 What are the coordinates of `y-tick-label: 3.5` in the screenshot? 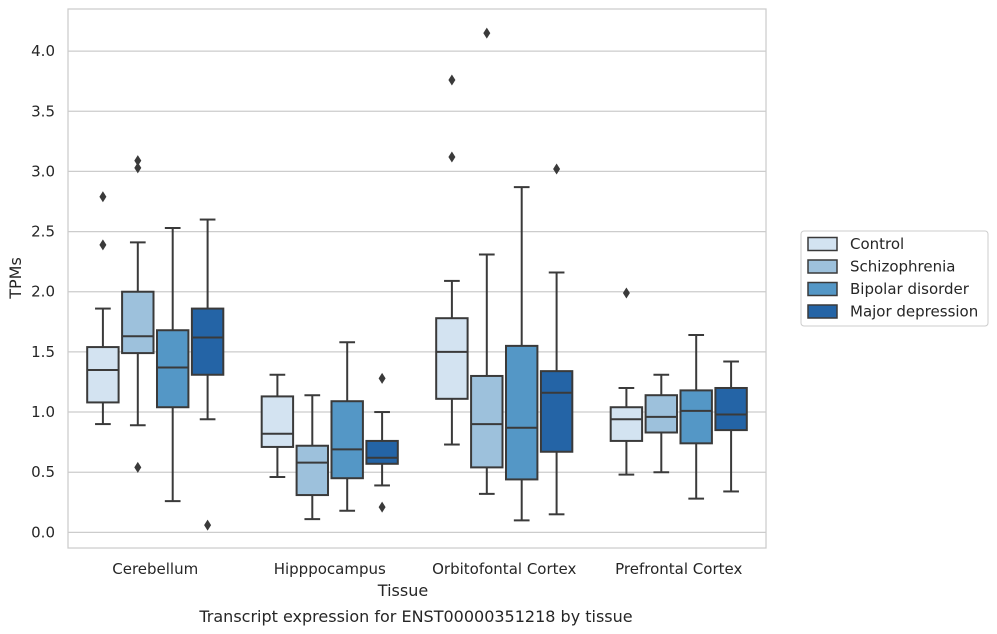 It's located at (43, 111).